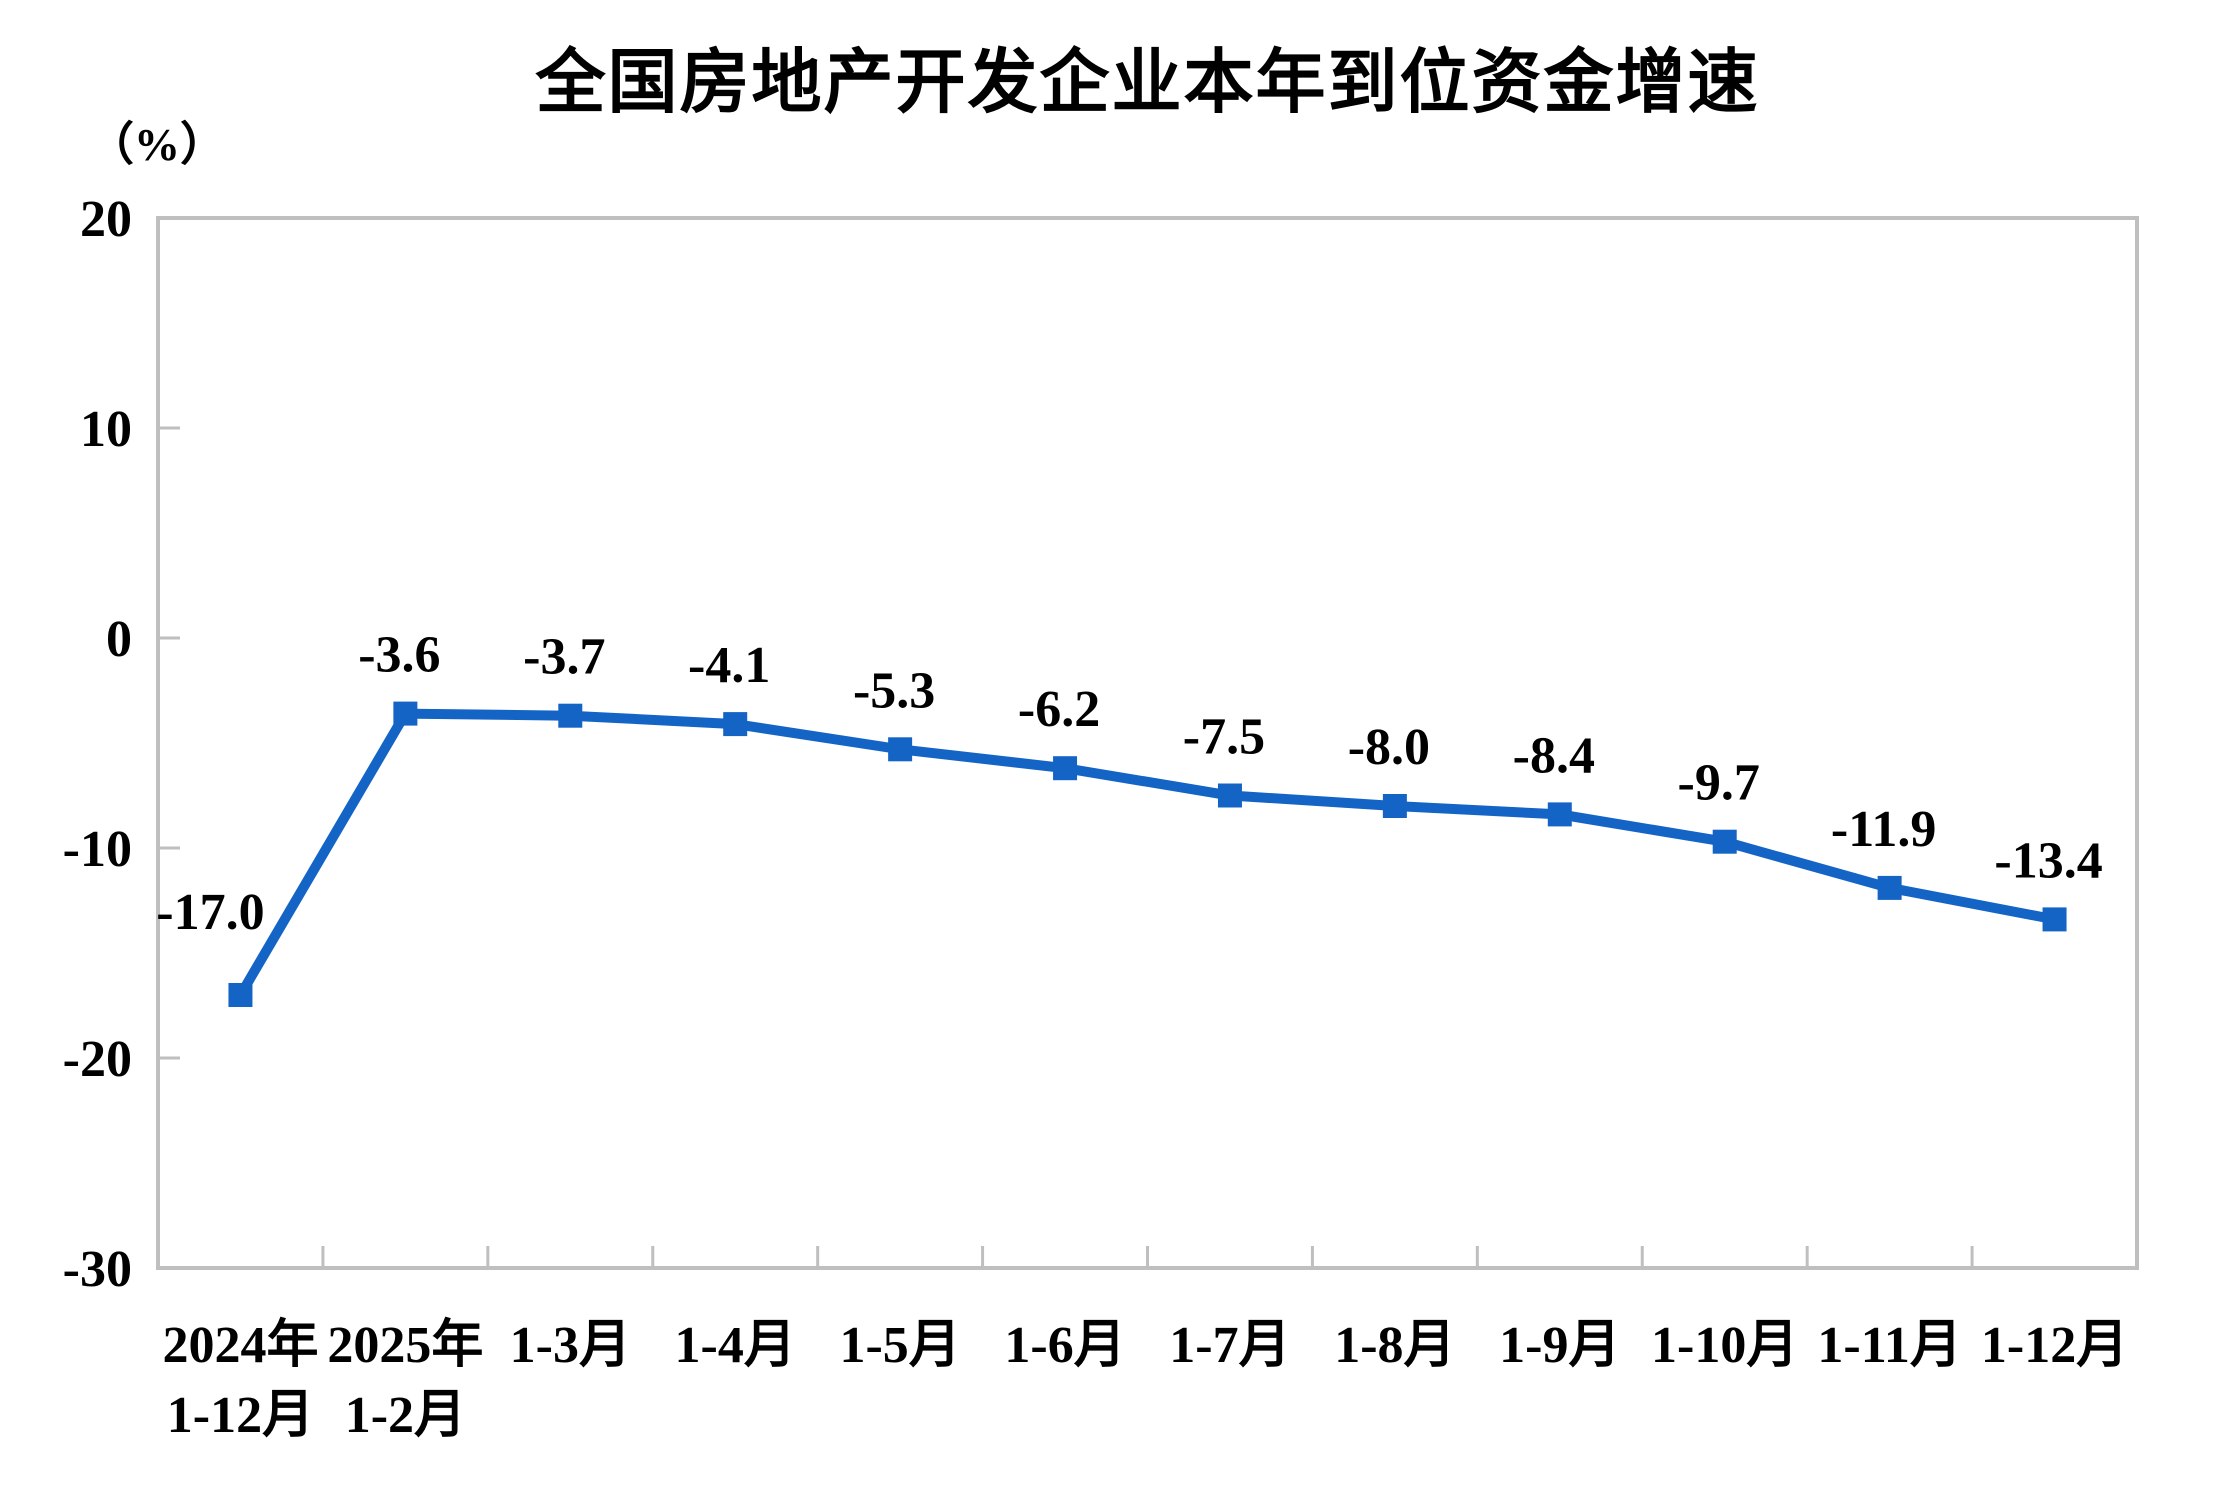 This screenshot has height=1492, width=2216. Describe the element at coordinates (1394, 1345) in the screenshot. I see `x-tick-label: 1-8月` at that location.